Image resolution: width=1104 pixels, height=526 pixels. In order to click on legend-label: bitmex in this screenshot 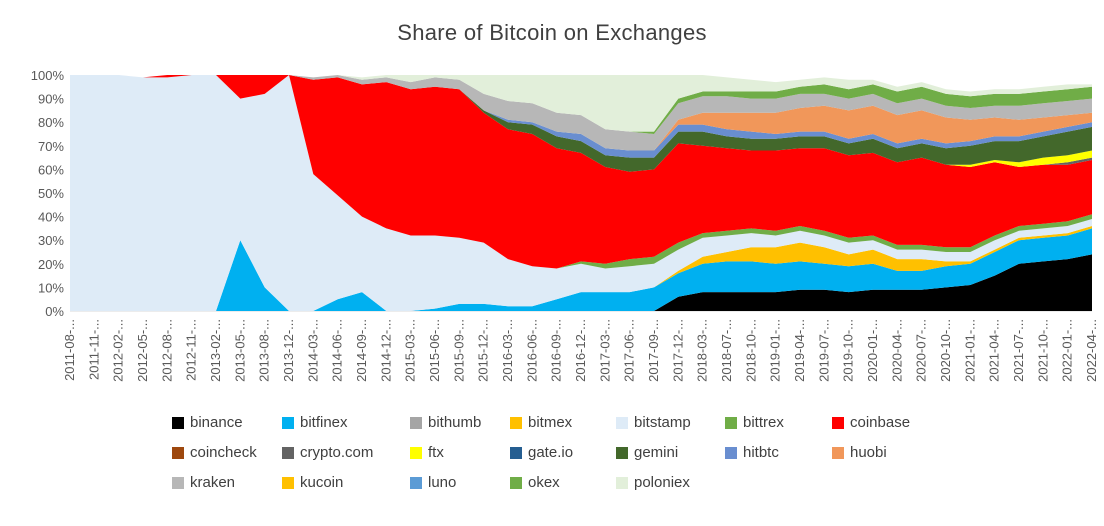, I will do `click(550, 422)`.